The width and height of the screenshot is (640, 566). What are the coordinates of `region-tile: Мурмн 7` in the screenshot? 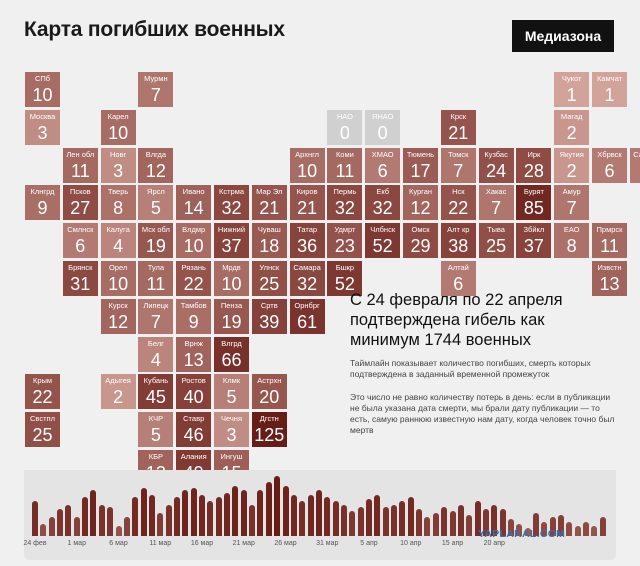 It's located at (156, 89).